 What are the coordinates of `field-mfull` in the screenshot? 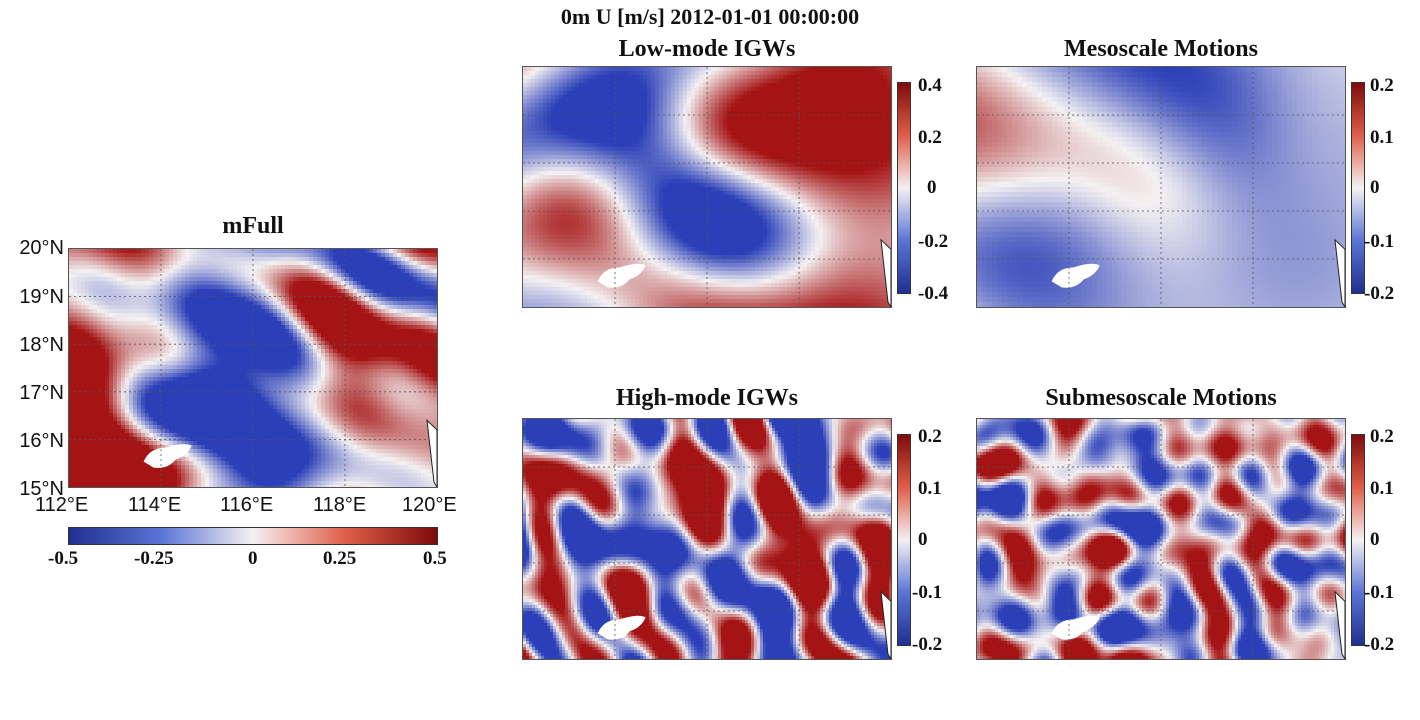 It's located at (253, 368).